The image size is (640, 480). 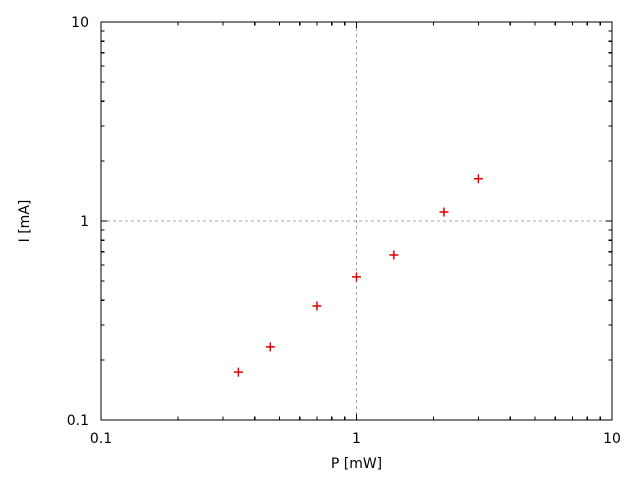 What do you see at coordinates (80, 23) in the screenshot?
I see `y-tick-label: 10` at bounding box center [80, 23].